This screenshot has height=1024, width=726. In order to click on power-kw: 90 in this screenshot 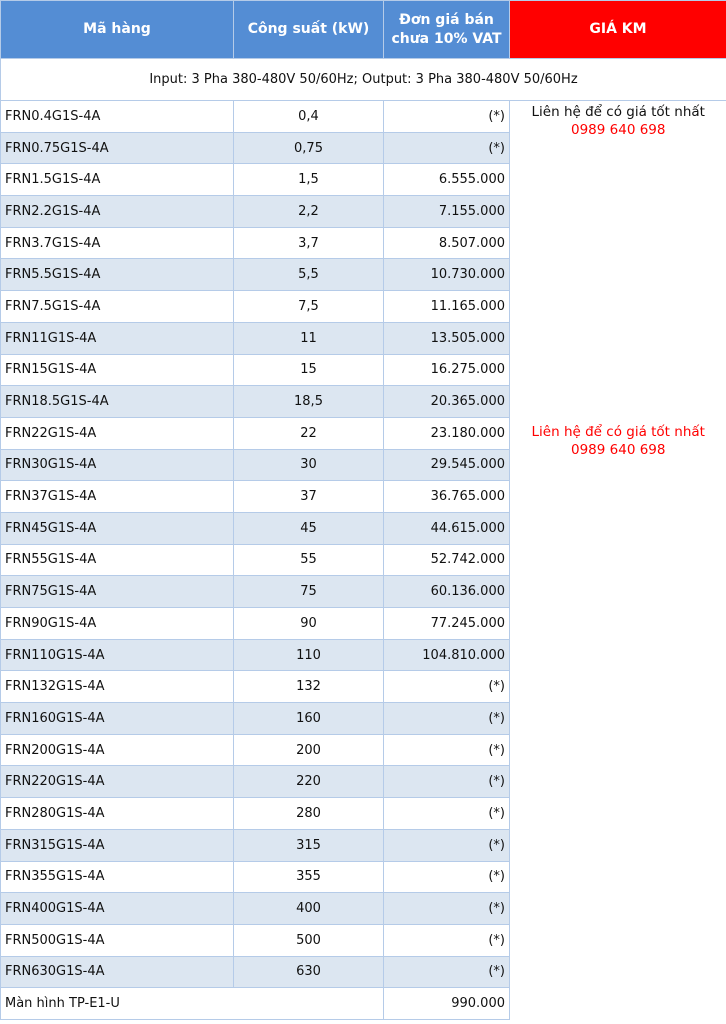, I will do `click(308, 623)`.